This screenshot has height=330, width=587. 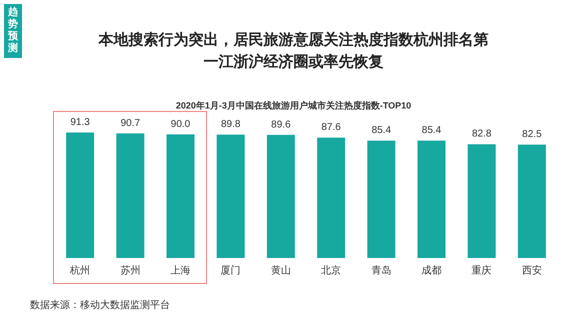 What do you see at coordinates (293, 50) in the screenshot?
I see `chart-title: 本地搜索行为突出，居民旅游意愿关注热度指数杭州排名第一江浙沪经济圈或率先恢复` at bounding box center [293, 50].